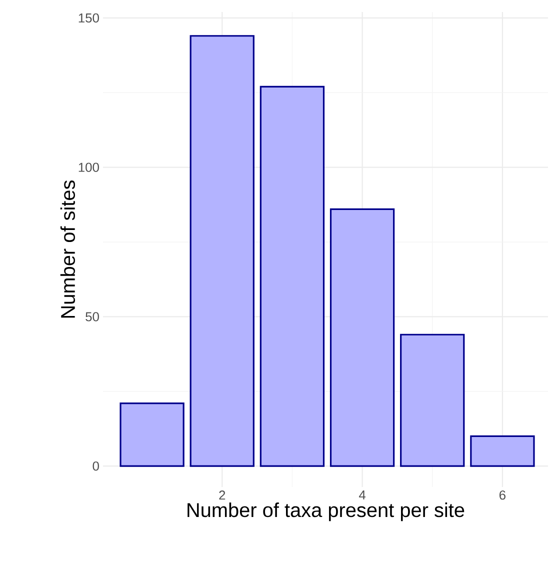 Image resolution: width=550 pixels, height=563 pixels. Describe the element at coordinates (326, 512) in the screenshot. I see `x-axis-title: Number of taxa present per site` at that location.